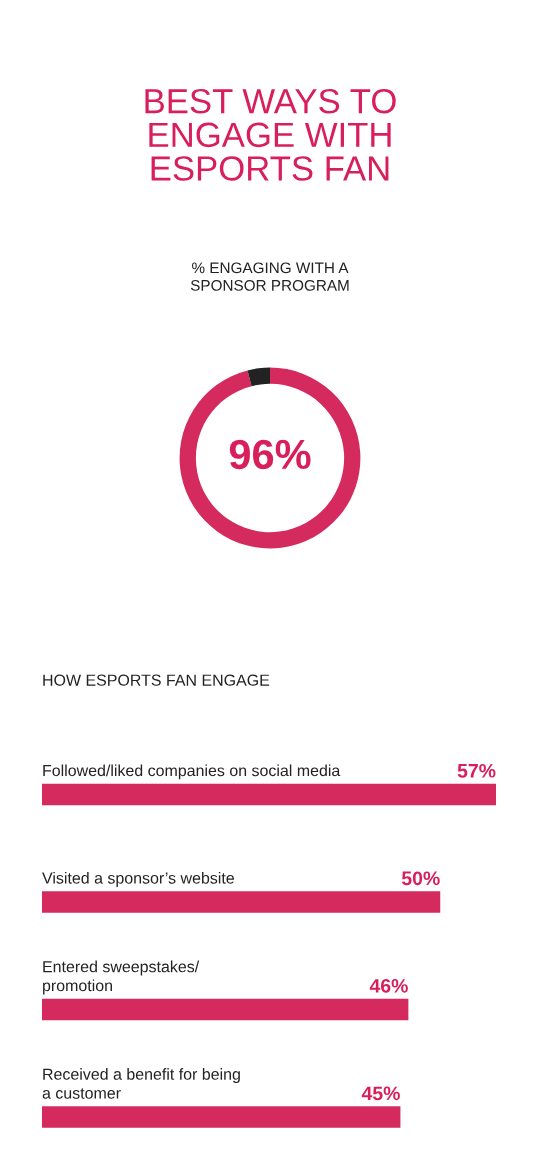 The width and height of the screenshot is (540, 1168). I want to click on data-label: 45%, so click(380, 1093).